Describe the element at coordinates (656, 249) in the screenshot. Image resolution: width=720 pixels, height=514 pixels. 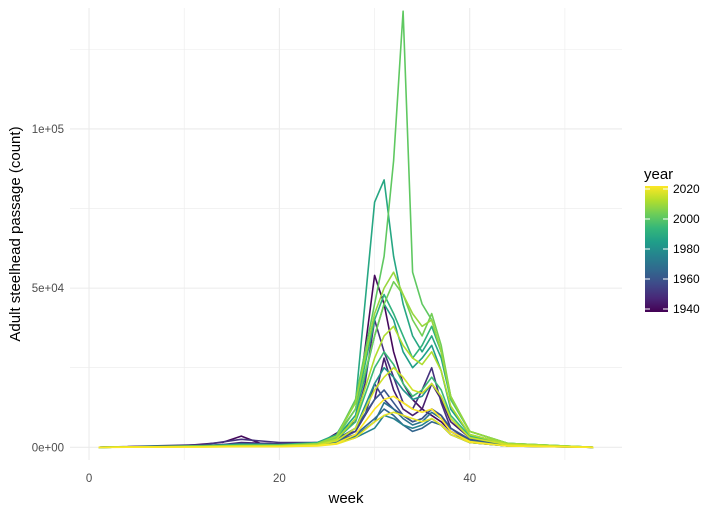
I see `legend-colorbar` at that location.